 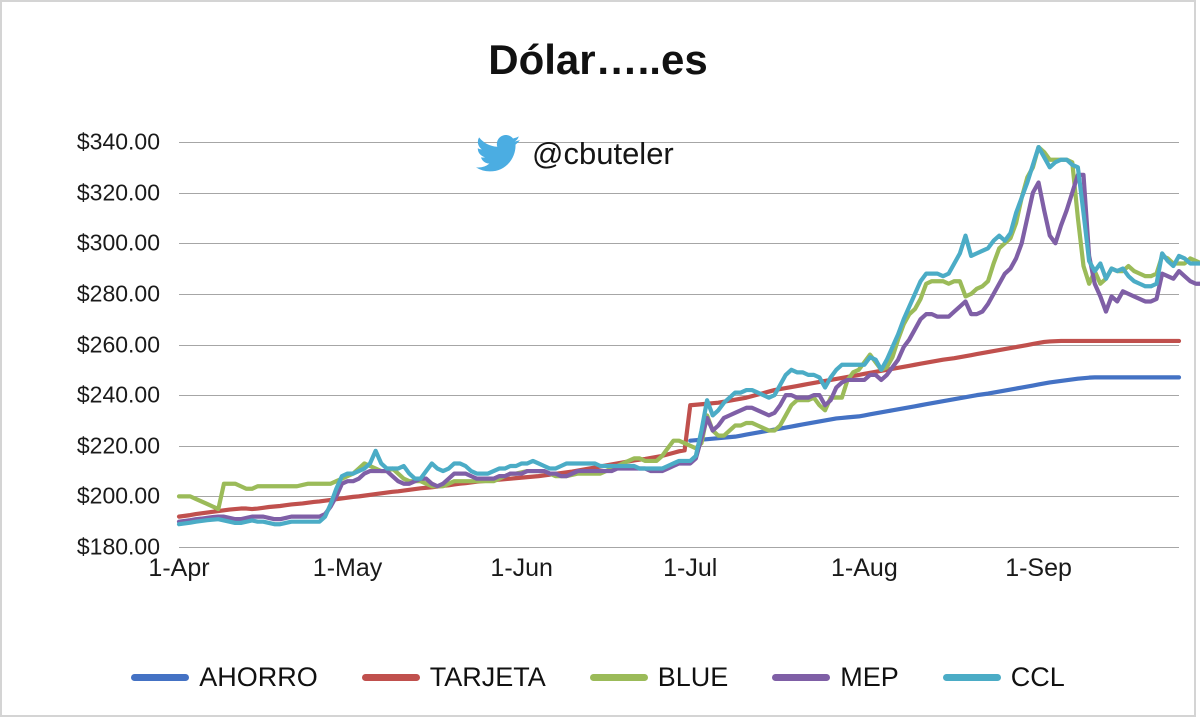 I want to click on y-axis-tick-label: $300.00, so click(x=118, y=242).